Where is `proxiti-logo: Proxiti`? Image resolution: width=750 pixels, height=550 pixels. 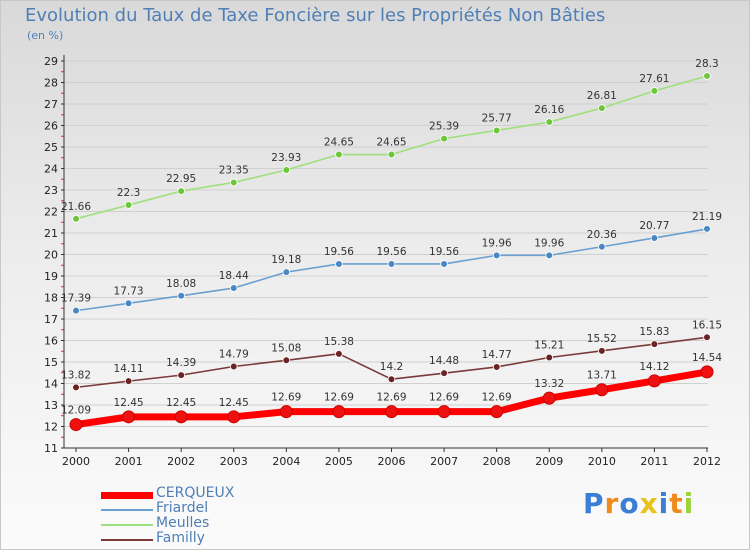 proxiti-logo: Proxiti is located at coordinates (638, 503).